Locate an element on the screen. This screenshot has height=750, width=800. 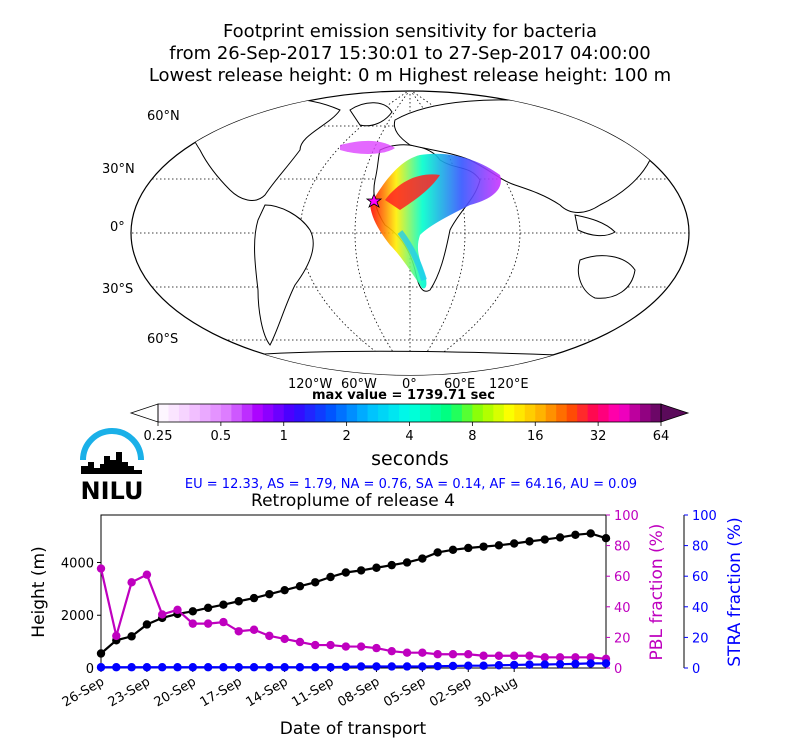
lat-label-60n: 60°N is located at coordinates (163, 116).